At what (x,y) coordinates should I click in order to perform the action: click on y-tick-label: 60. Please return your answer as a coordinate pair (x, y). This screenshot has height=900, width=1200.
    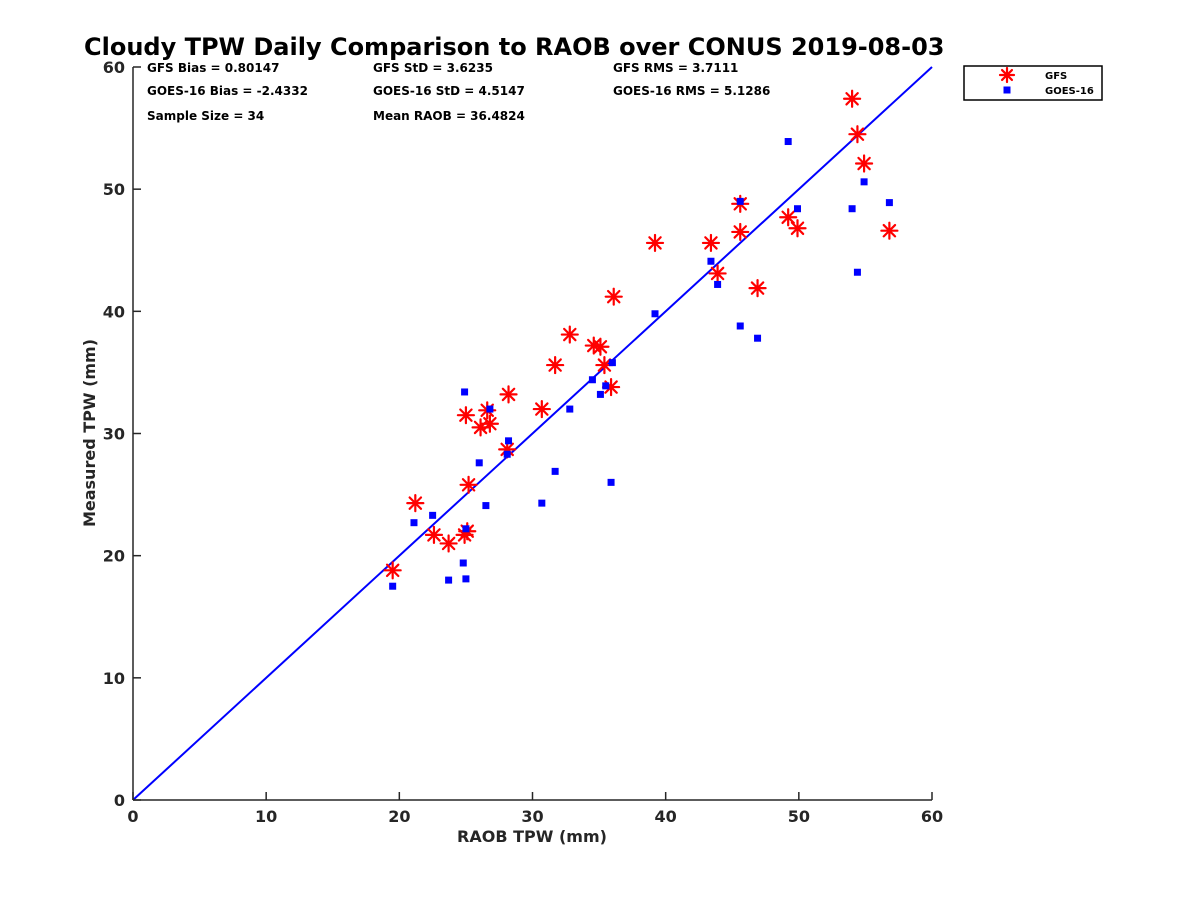
    Looking at the image, I should click on (114, 67).